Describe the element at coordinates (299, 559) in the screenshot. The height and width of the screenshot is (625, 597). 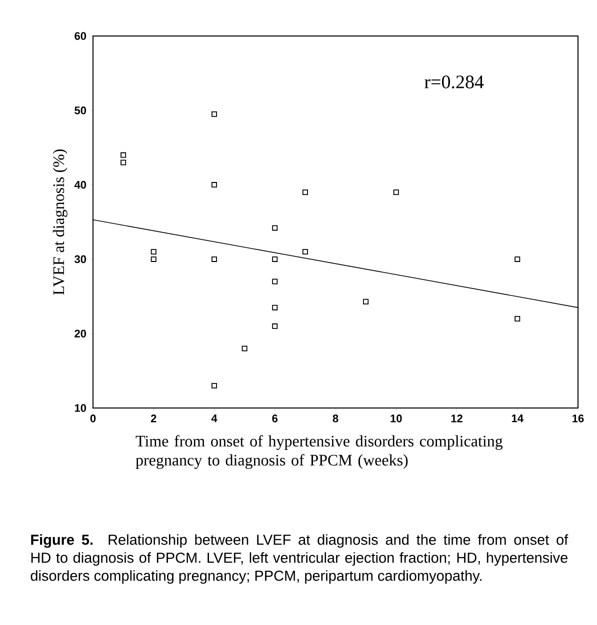
I see `text: Figure 5. Relationship between LVEF at diagnosis and the time from onset of HD to diagnosis of PPCM. LVEF, left ventricular ejection fraction; HD, hypertensive disorders complicating pregnancy; PPCM, peripartum cardiomyopathy.` at that location.